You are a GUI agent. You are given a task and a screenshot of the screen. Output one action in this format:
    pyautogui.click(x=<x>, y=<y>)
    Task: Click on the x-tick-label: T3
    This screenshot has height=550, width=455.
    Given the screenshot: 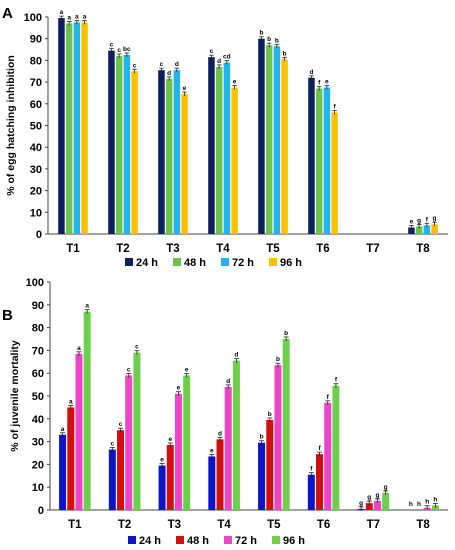 What is the action you would take?
    pyautogui.click(x=172, y=249)
    